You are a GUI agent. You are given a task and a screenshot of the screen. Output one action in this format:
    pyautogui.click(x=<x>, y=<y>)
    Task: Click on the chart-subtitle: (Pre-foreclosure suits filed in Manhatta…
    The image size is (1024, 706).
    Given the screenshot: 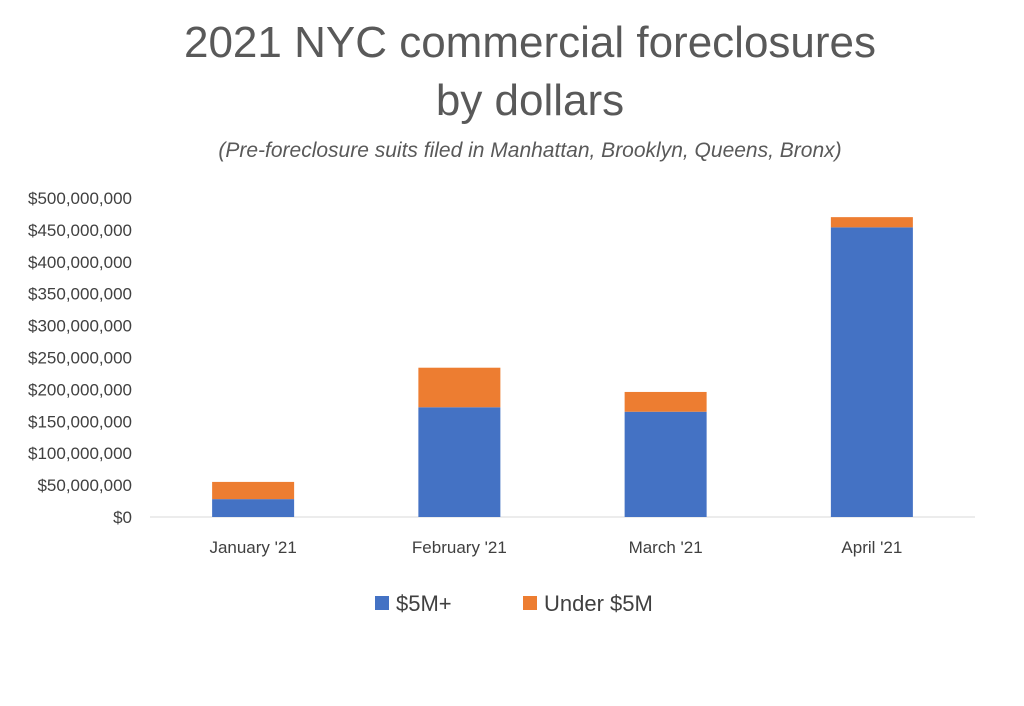 What is the action you would take?
    pyautogui.click(x=529, y=150)
    